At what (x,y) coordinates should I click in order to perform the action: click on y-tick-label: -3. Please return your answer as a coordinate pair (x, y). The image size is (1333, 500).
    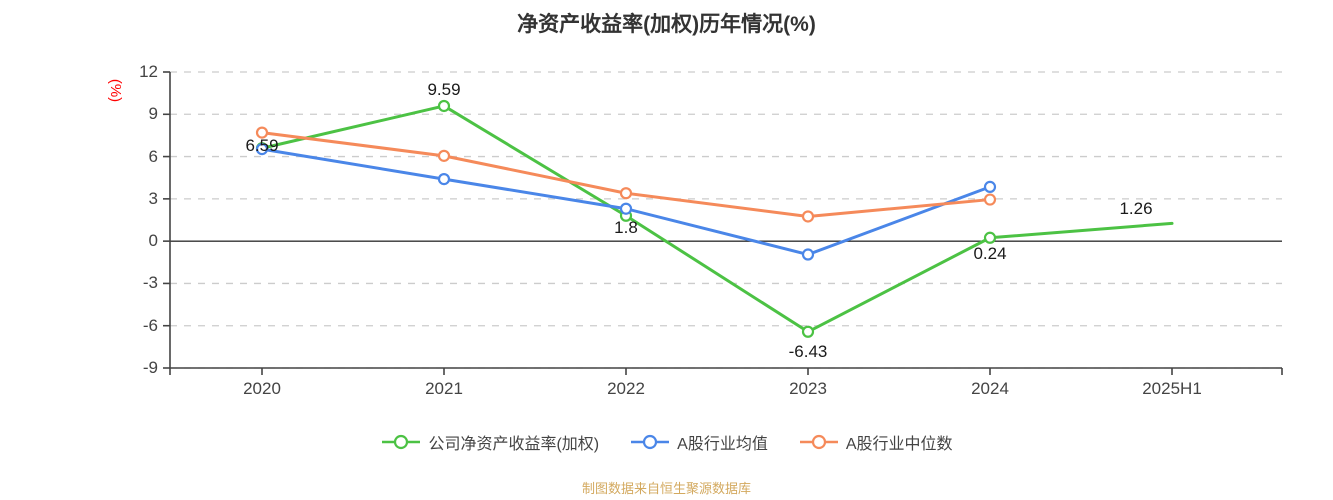
    Looking at the image, I should click on (150, 283).